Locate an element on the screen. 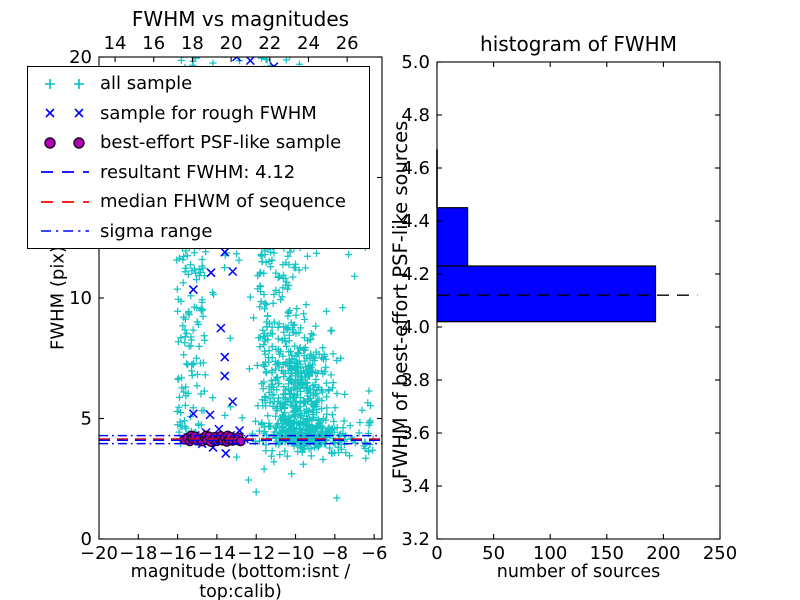 The width and height of the screenshot is (800, 600). tick-label: 16 is located at coordinates (153, 43).